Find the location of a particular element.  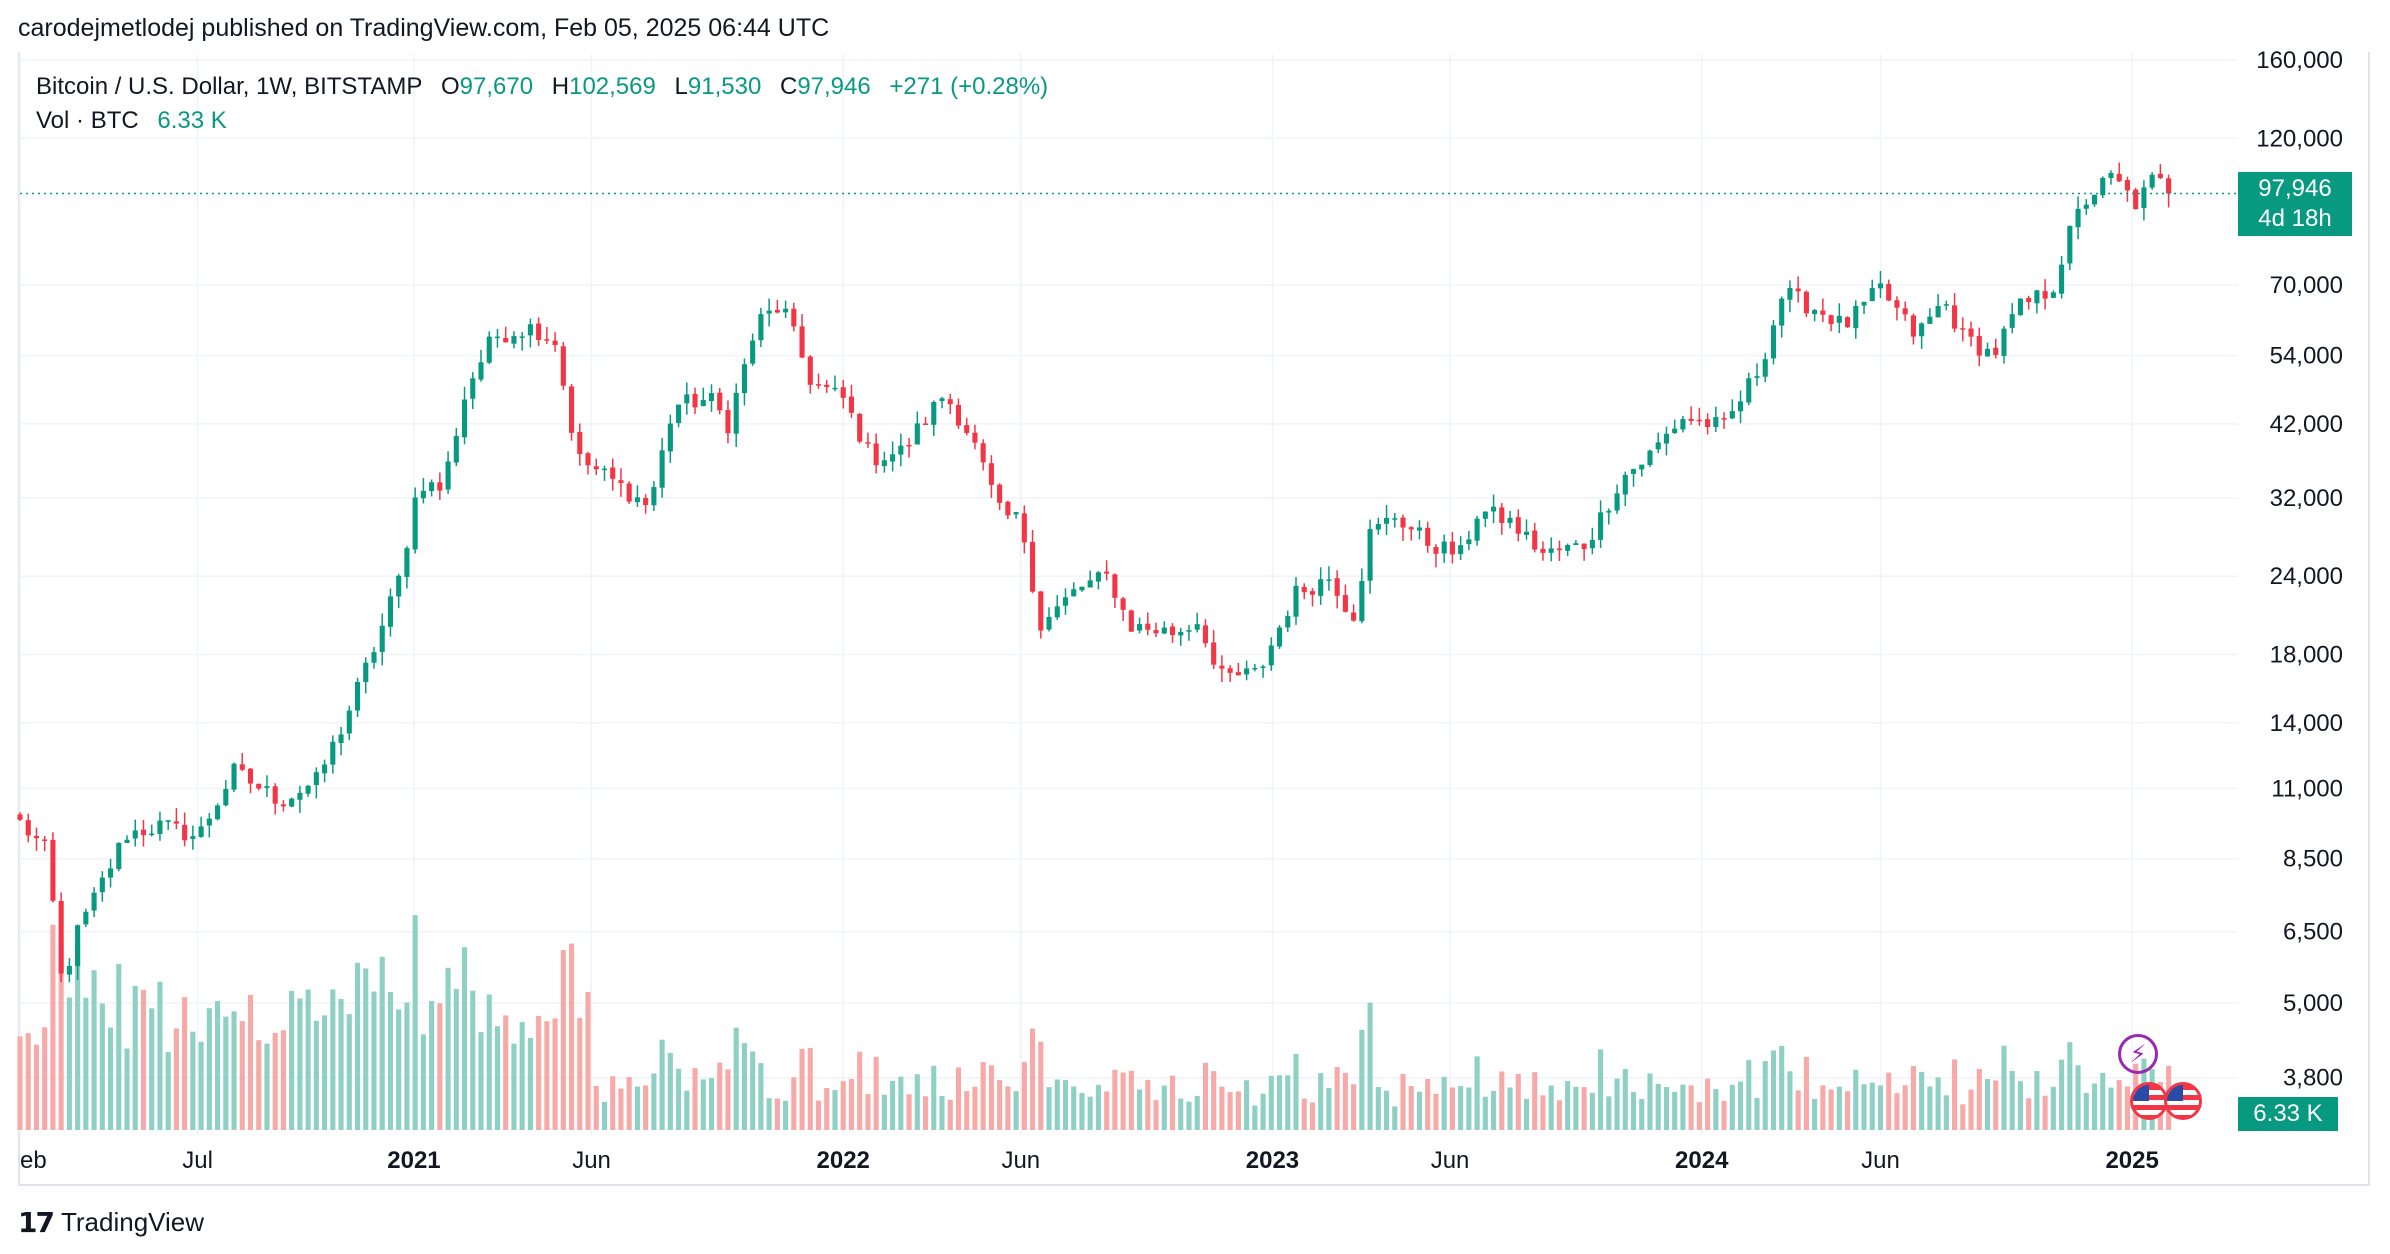

brand-logo: 17 TradingView is located at coordinates (111, 1222).